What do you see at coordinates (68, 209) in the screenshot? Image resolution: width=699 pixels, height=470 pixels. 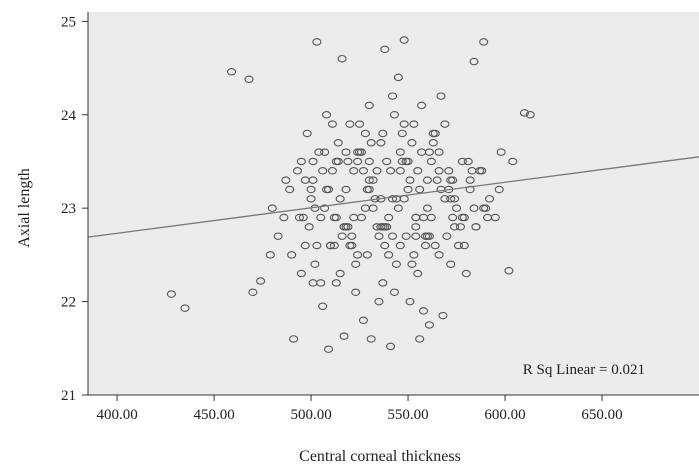 I see `y-tick-label: 23` at bounding box center [68, 209].